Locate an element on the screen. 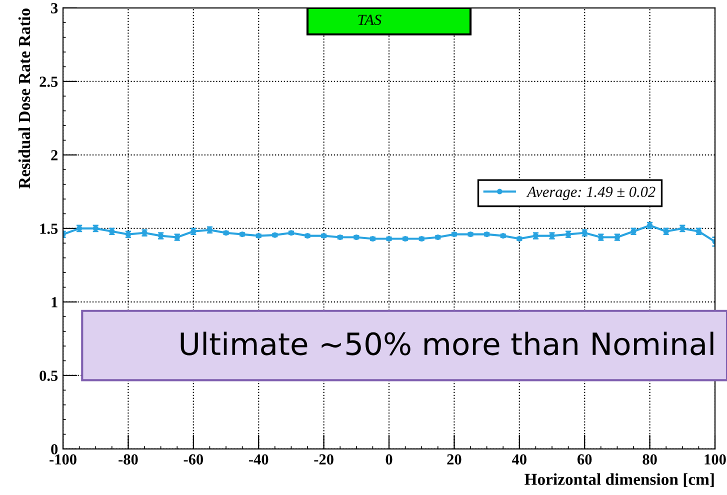 This screenshot has height=495, width=727. x-tick-label: 40 is located at coordinates (519, 459).